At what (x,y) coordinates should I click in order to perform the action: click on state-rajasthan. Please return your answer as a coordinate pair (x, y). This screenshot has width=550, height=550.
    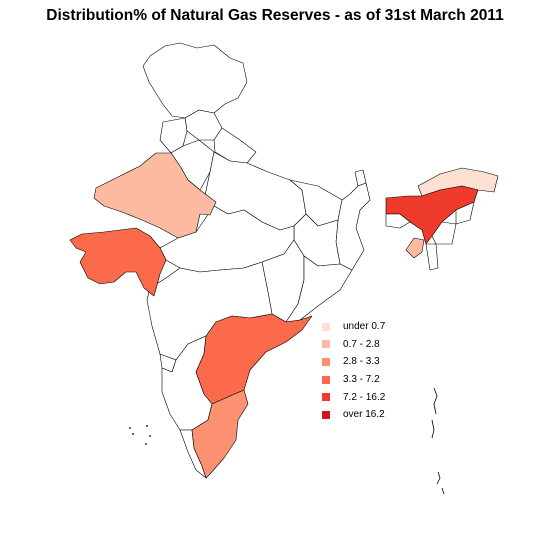
    Looking at the image, I should click on (155, 195).